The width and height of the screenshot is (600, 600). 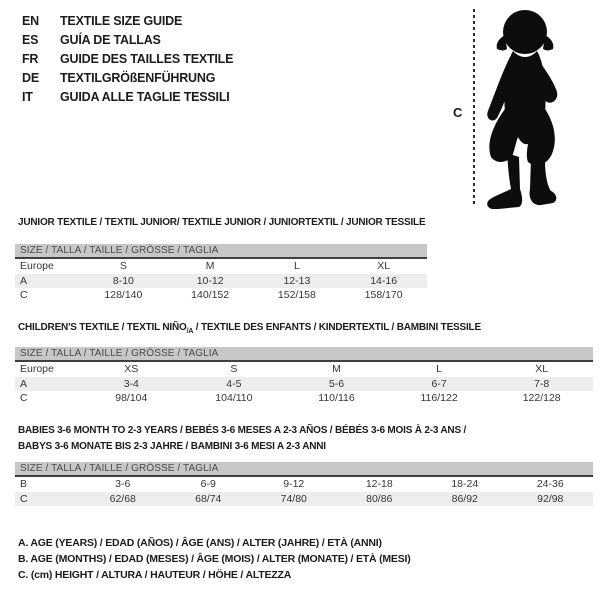 What do you see at coordinates (121, 21) in the screenshot?
I see `language-label: TEXTILE SIZE GUIDE` at bounding box center [121, 21].